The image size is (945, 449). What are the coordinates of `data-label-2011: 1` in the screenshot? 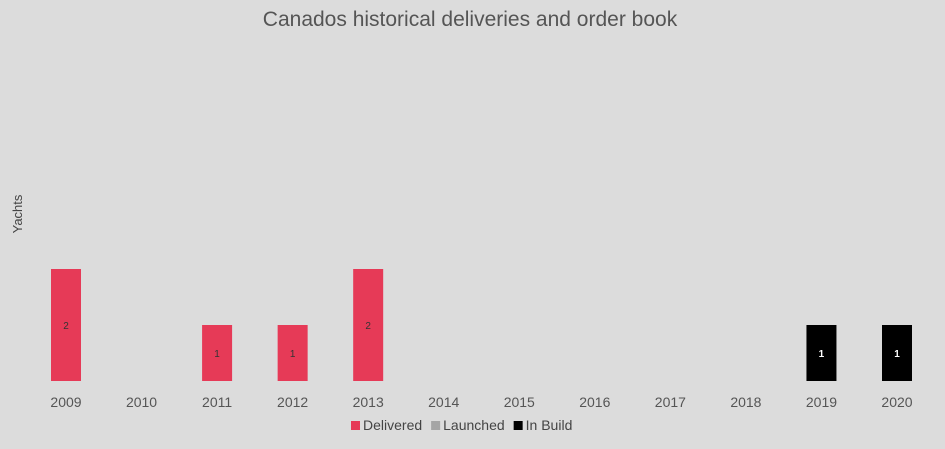 It's located at (217, 354).